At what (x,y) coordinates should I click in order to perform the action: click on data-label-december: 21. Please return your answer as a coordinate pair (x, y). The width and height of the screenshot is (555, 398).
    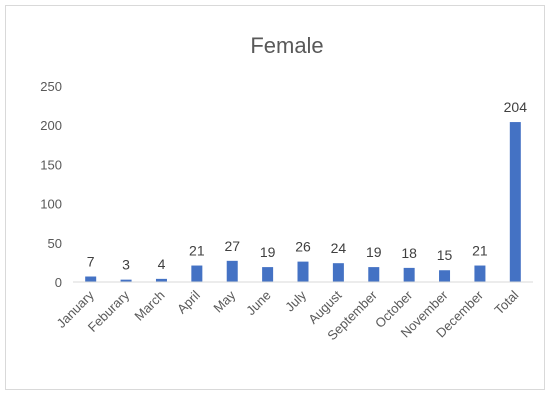
    Looking at the image, I should click on (480, 251).